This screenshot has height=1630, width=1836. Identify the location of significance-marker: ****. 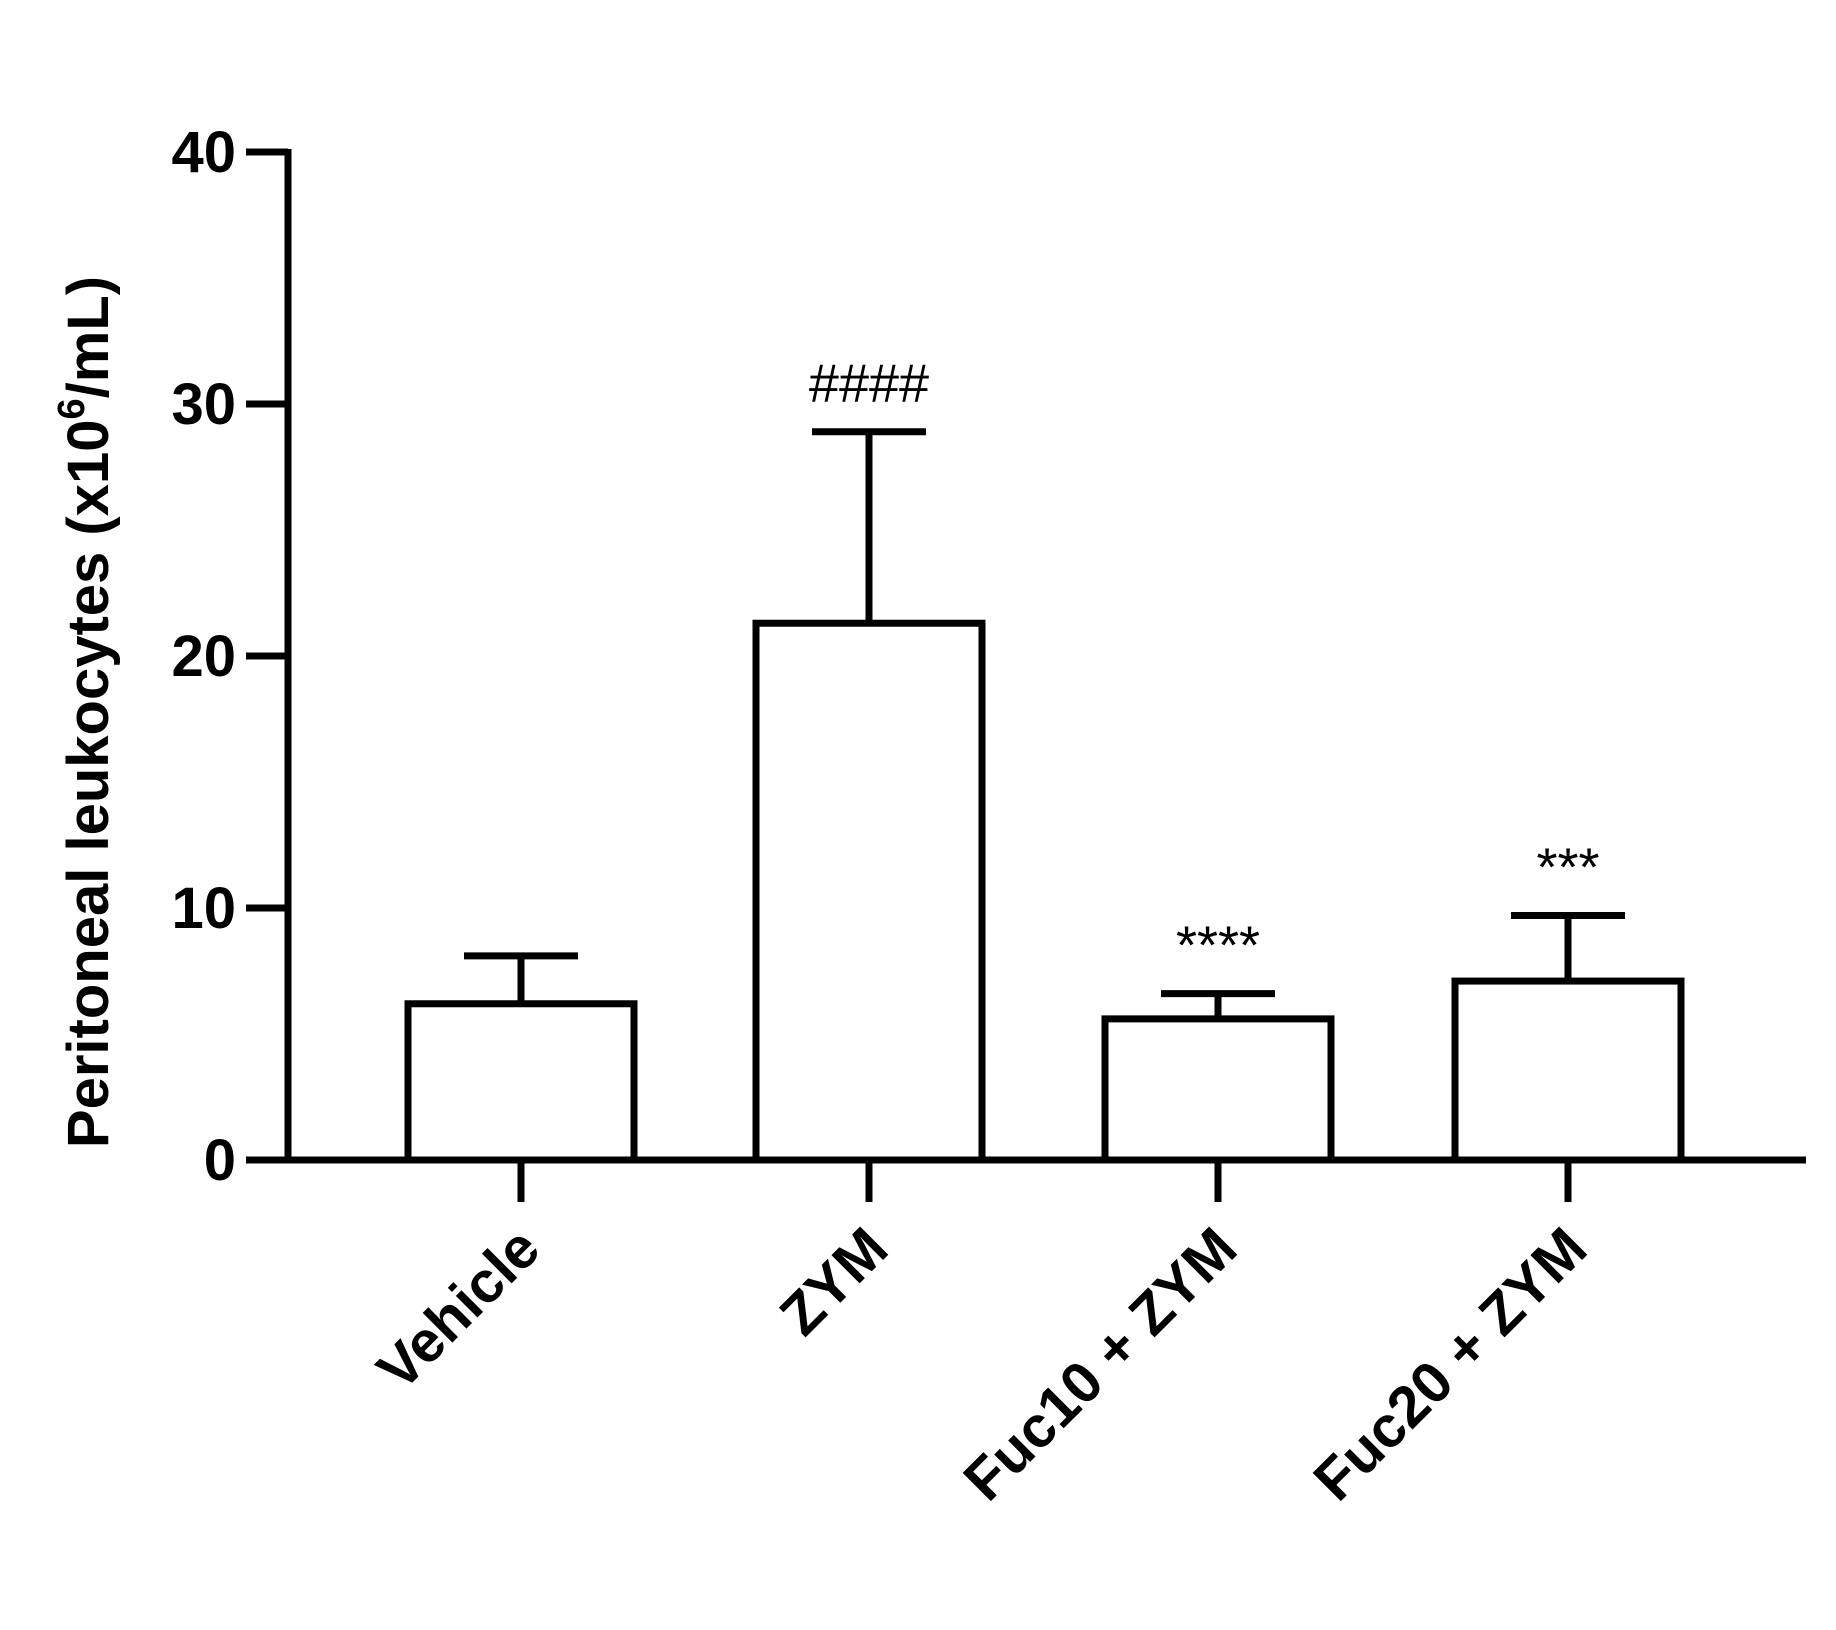
(1218, 946).